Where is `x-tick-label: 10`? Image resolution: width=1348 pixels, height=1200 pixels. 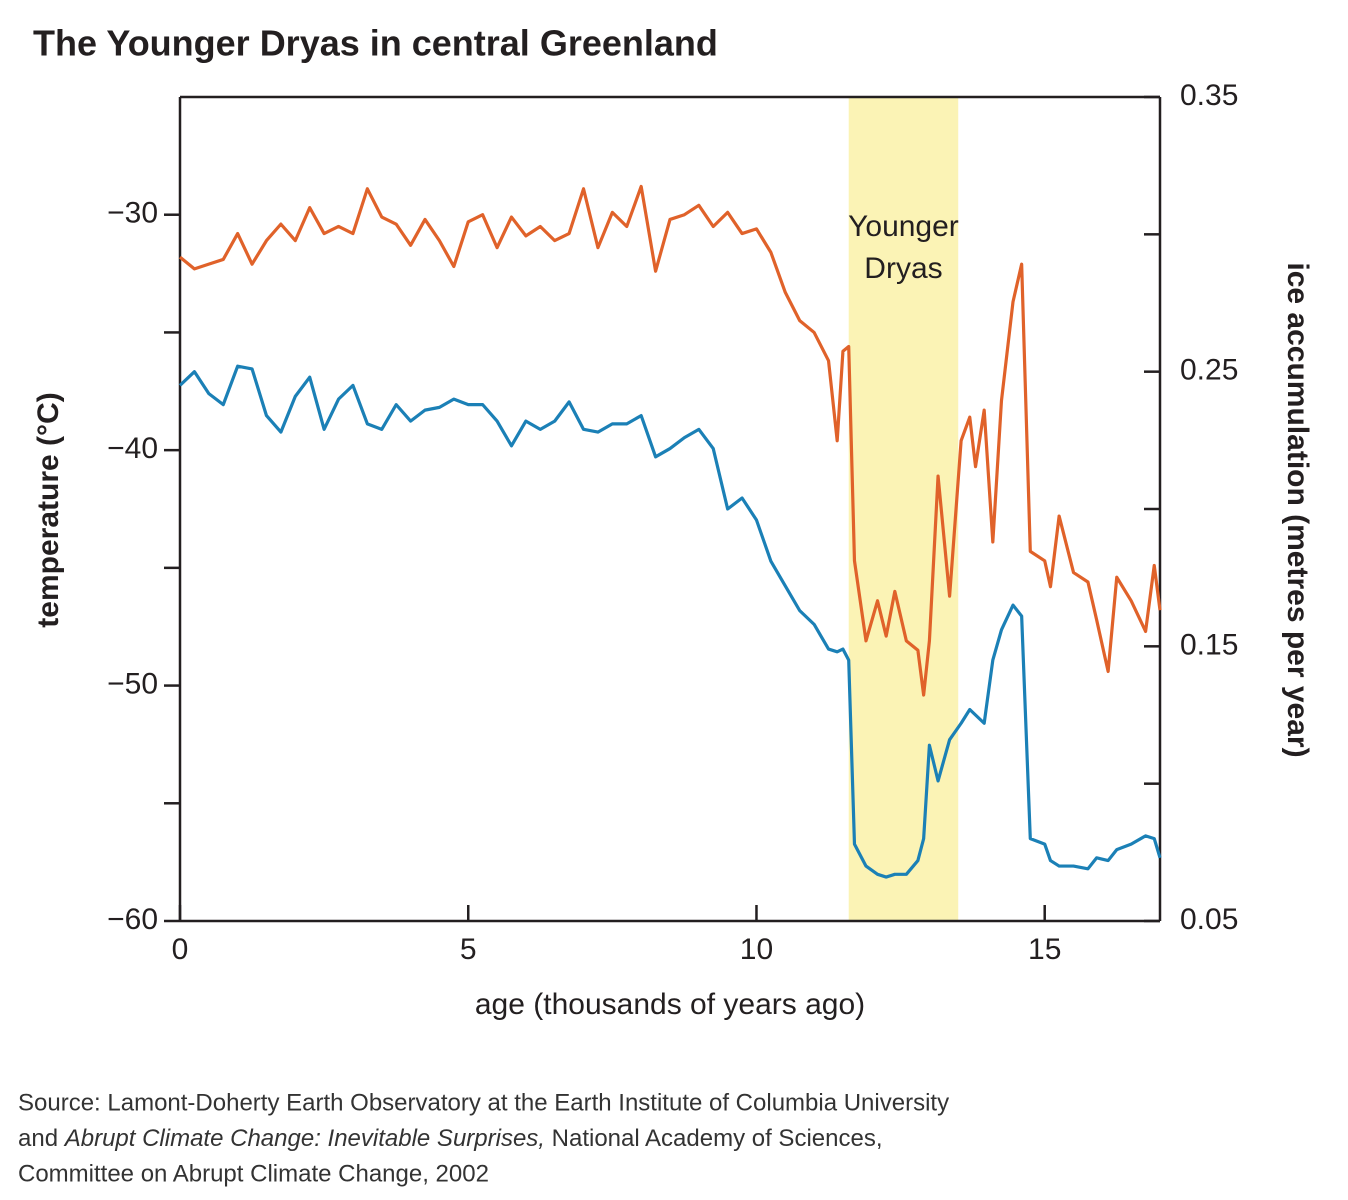 x-tick-label: 10 is located at coordinates (756, 949).